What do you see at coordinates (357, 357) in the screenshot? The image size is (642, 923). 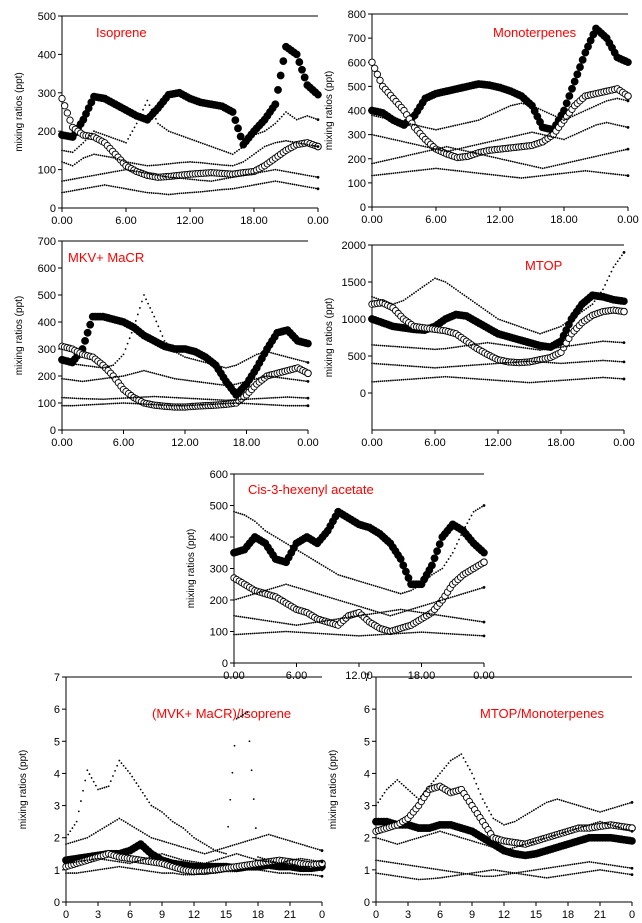 I see `y-tick-label: 500` at bounding box center [357, 357].